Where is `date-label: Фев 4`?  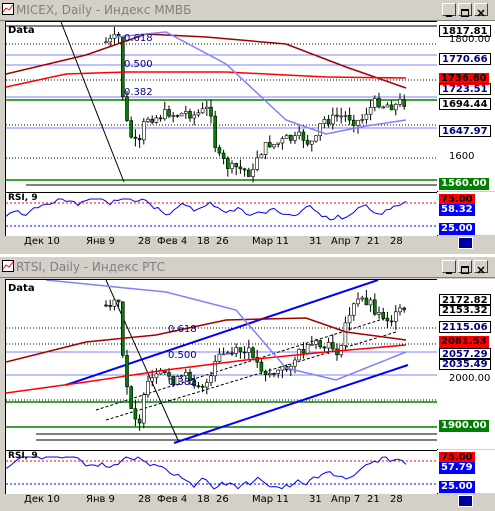
date-label: Фев 4 is located at coordinates (172, 499).